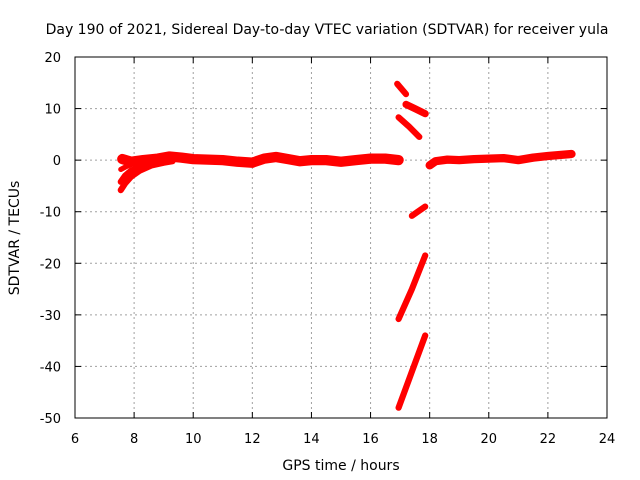  Describe the element at coordinates (57, 161) in the screenshot. I see `y-tick-label: 0` at that location.